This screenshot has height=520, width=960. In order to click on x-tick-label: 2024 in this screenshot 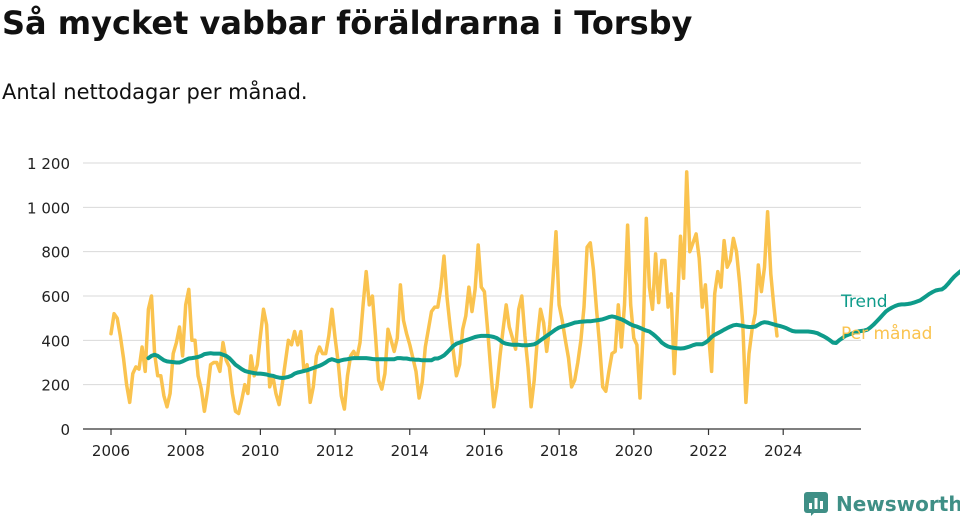, I will do `click(783, 451)`.